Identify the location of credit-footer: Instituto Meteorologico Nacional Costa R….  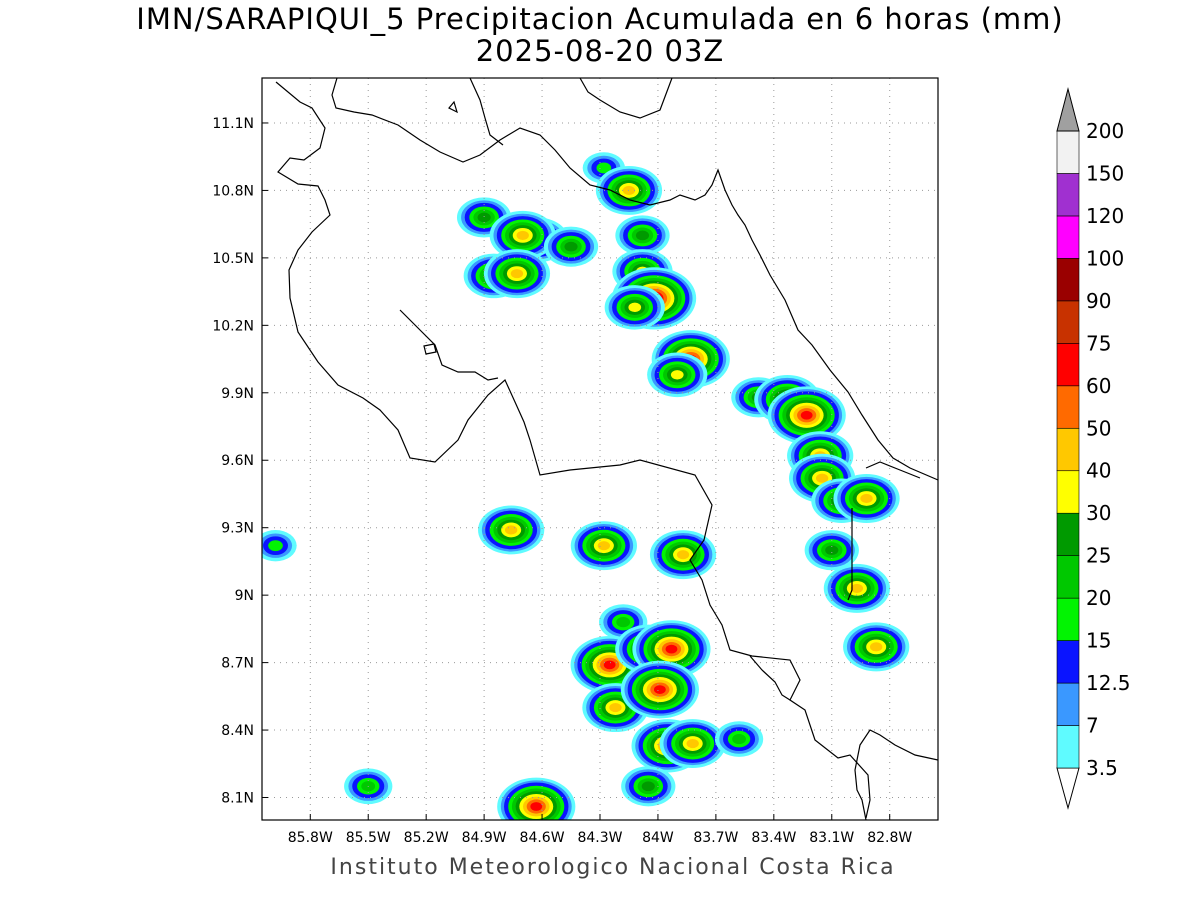
(613, 867).